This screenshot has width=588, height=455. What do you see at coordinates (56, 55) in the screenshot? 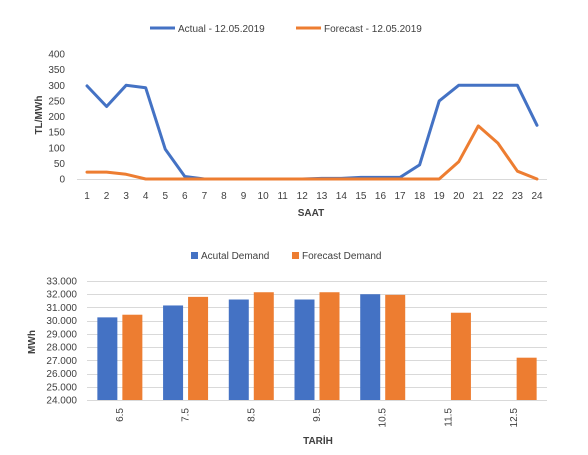
I see `line-chart-y-tick-label: 400` at bounding box center [56, 55].